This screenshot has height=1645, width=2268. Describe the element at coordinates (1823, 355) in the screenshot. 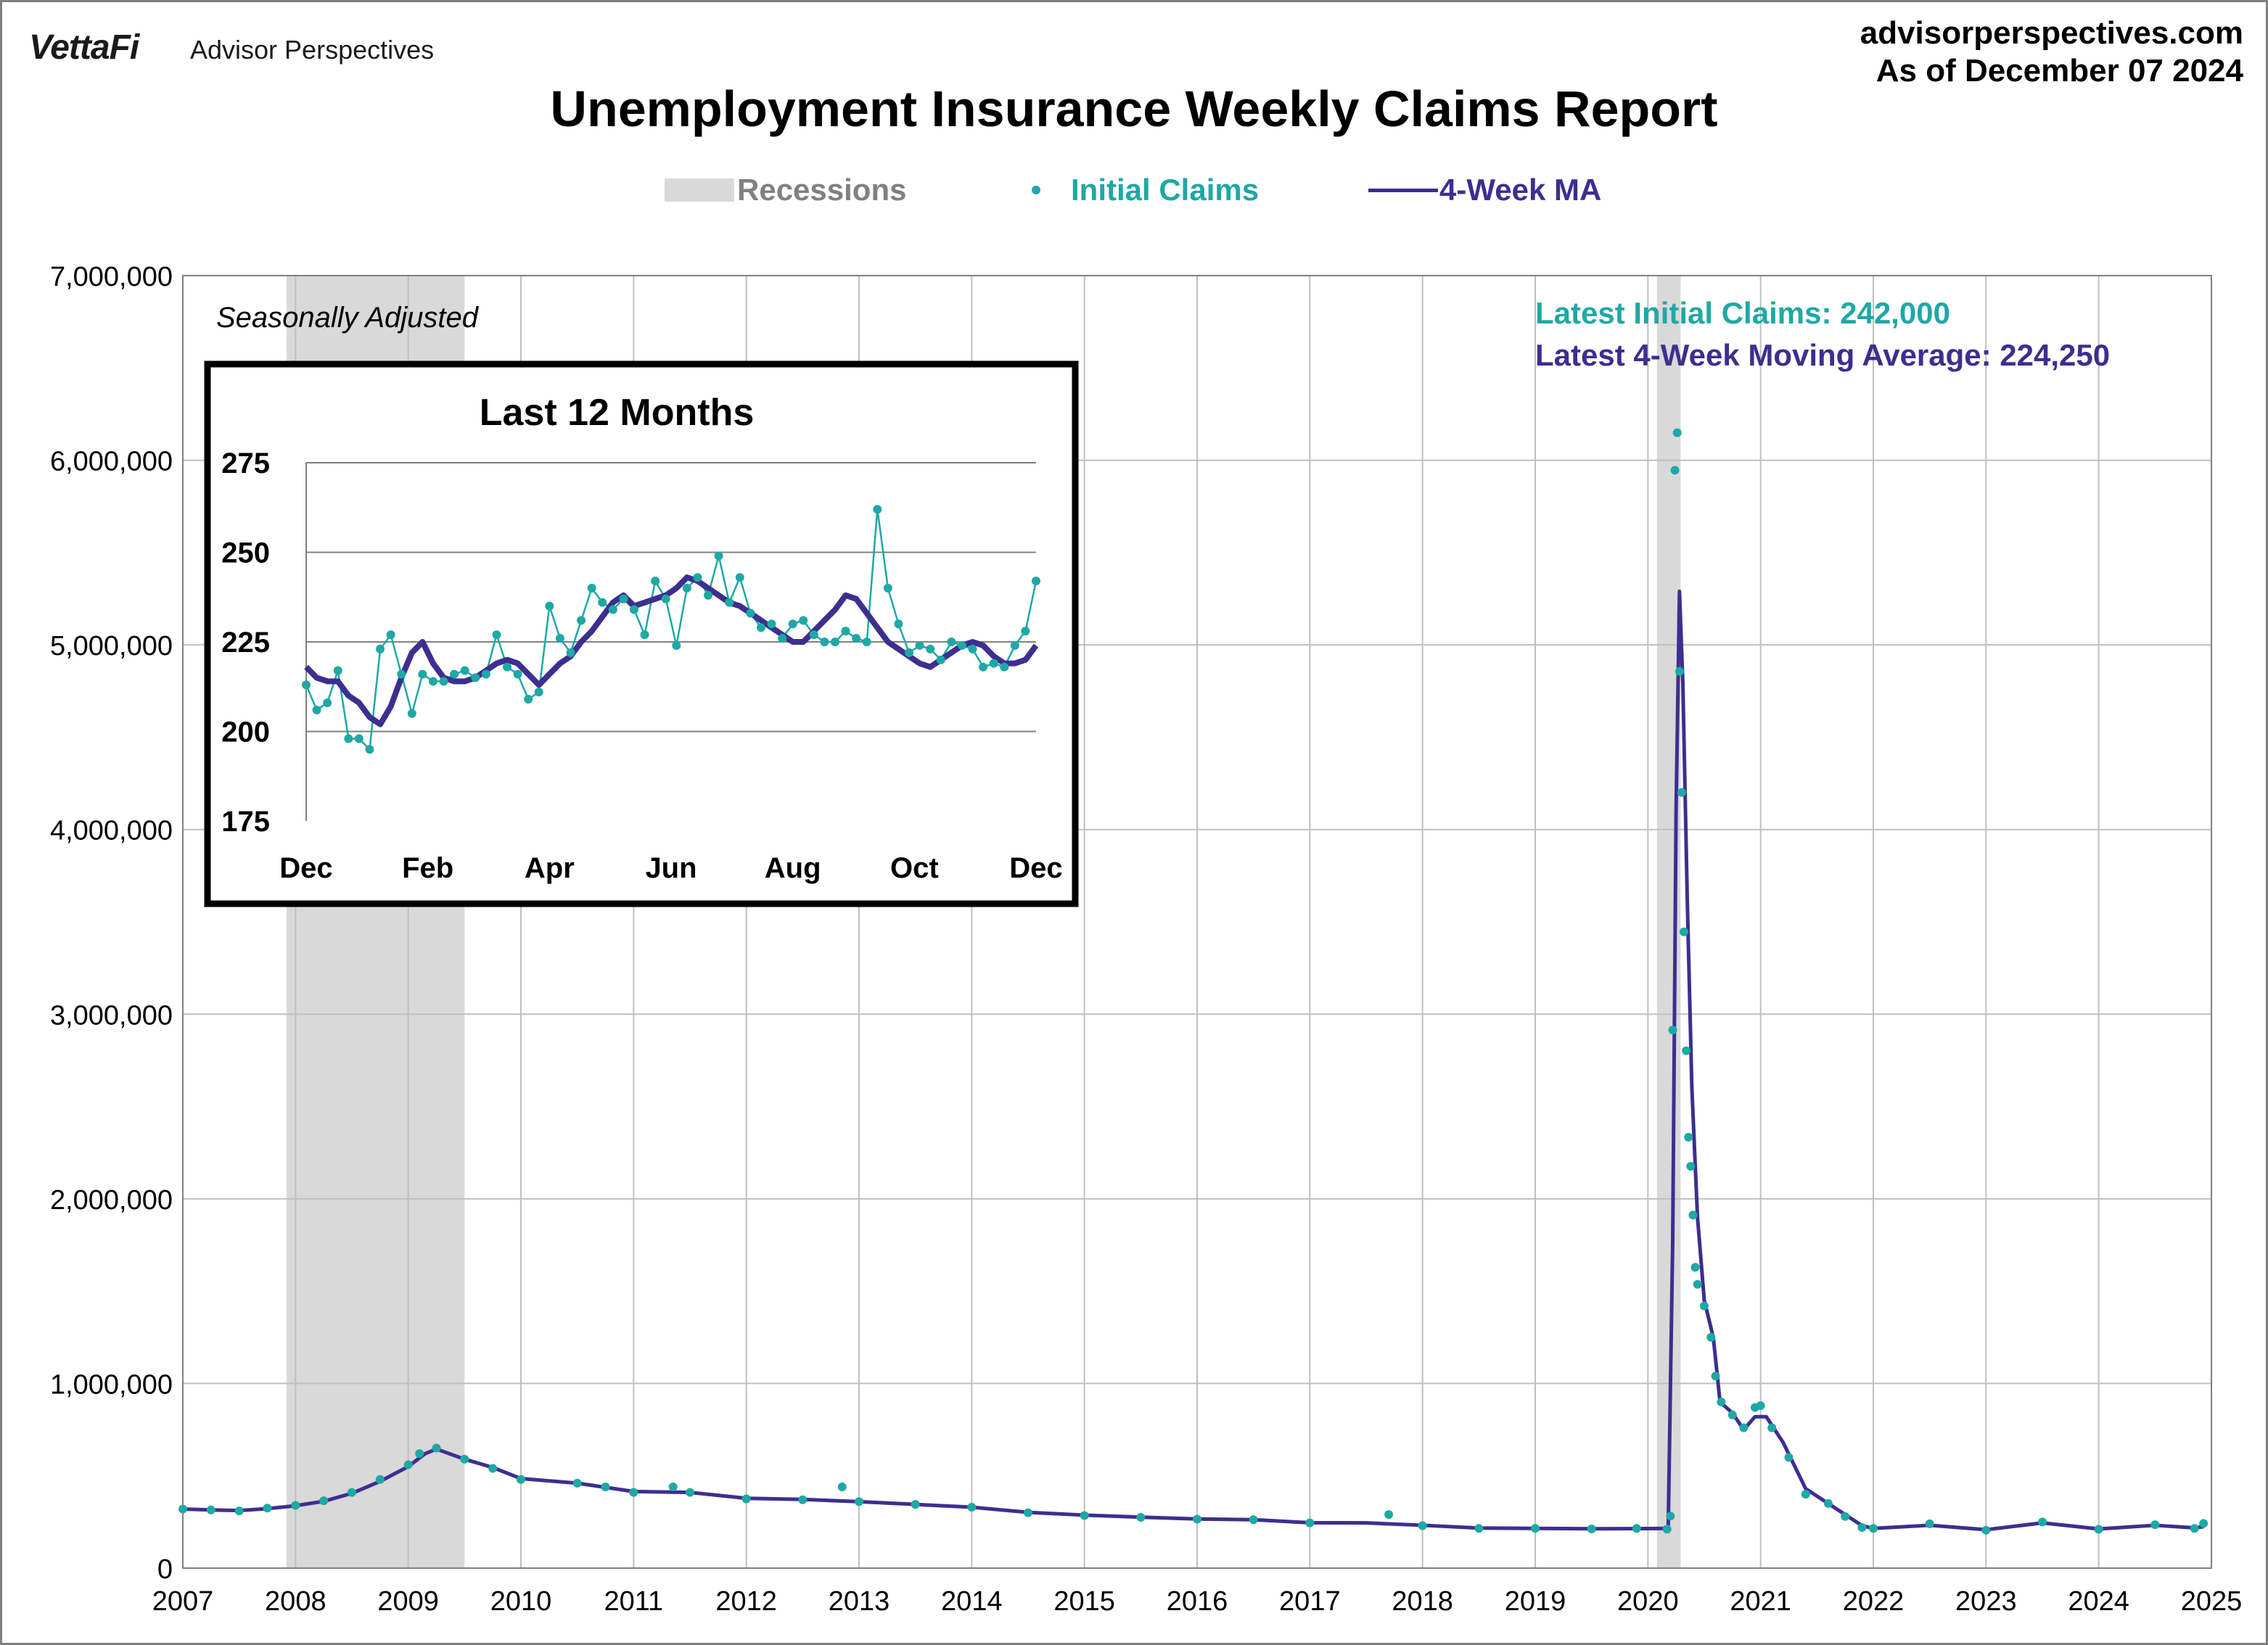

I see `latest-ma-annotation: Latest 4-Week Moving Average: 224,250` at that location.